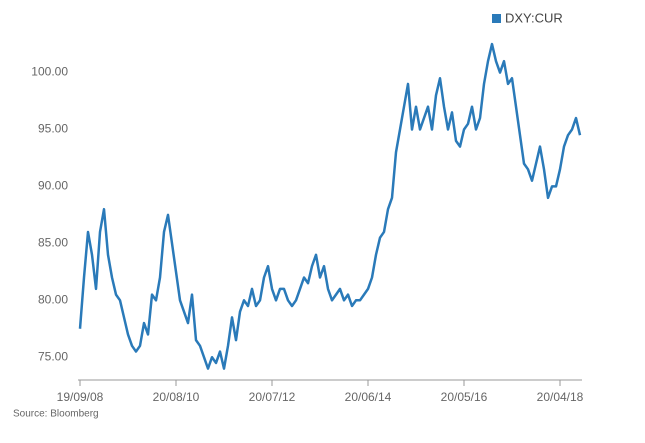 This screenshot has width=645, height=443. What do you see at coordinates (560, 397) in the screenshot?
I see `x-tick-label: 20/04/18` at bounding box center [560, 397].